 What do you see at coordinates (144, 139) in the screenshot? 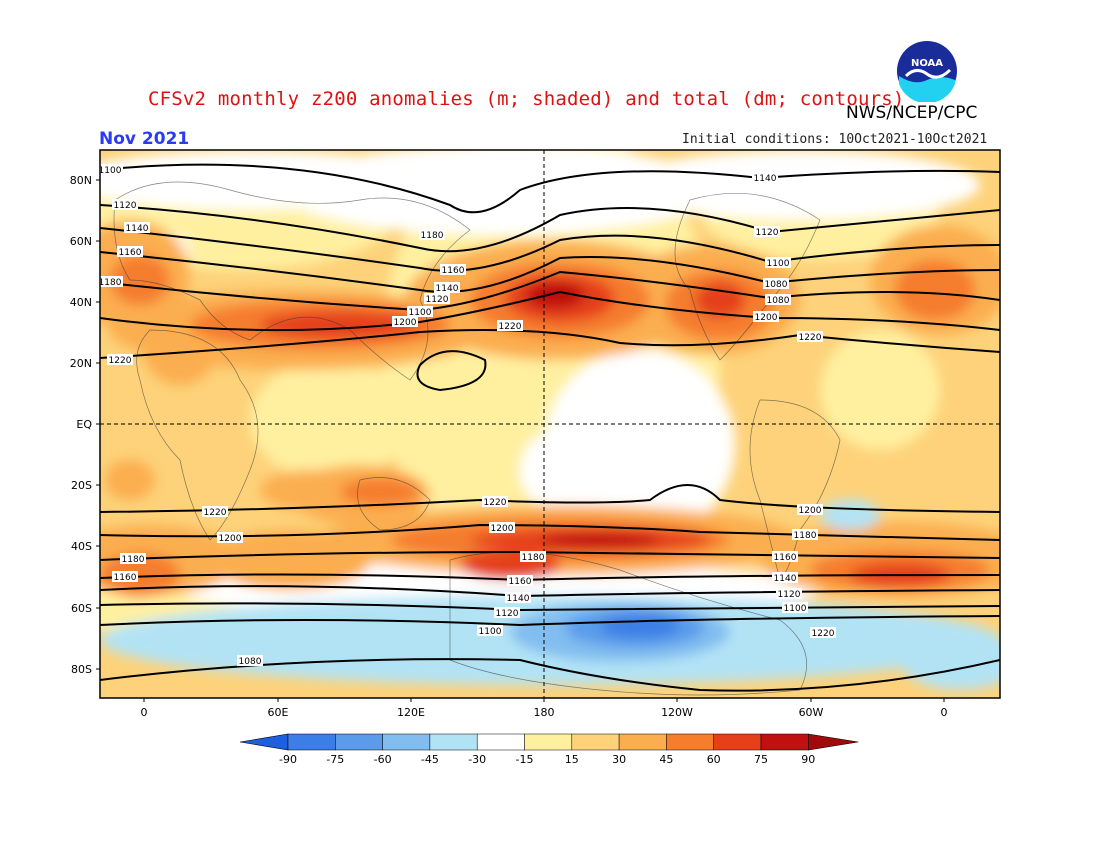
I see `month-label: Nov 2021` at bounding box center [144, 139].